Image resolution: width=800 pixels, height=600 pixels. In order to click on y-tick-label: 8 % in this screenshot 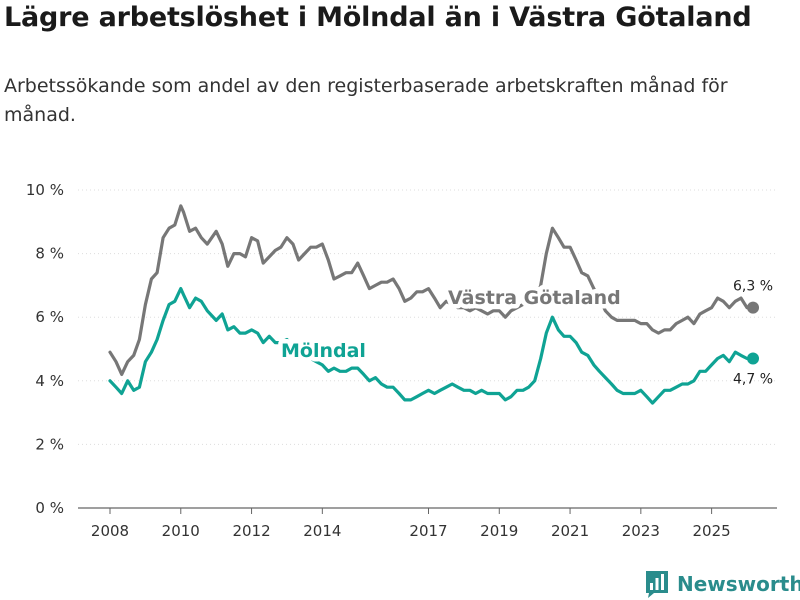, I will do `click(49, 254)`.